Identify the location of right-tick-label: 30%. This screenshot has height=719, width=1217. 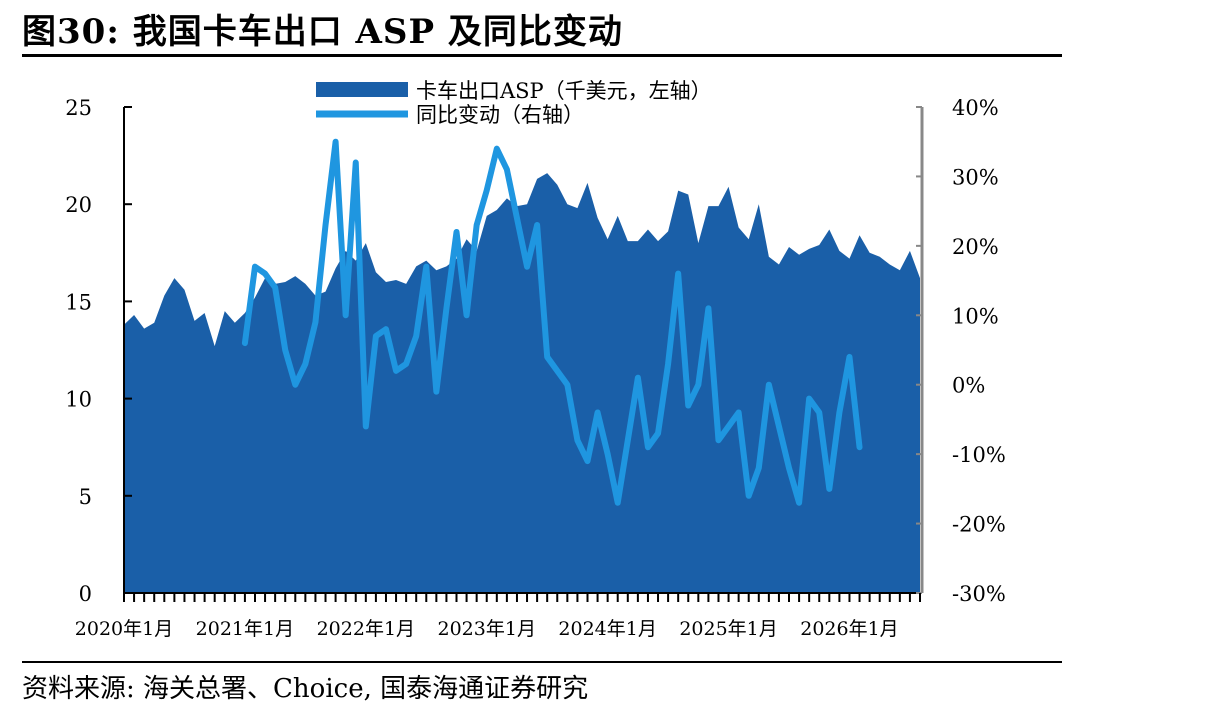
(975, 177).